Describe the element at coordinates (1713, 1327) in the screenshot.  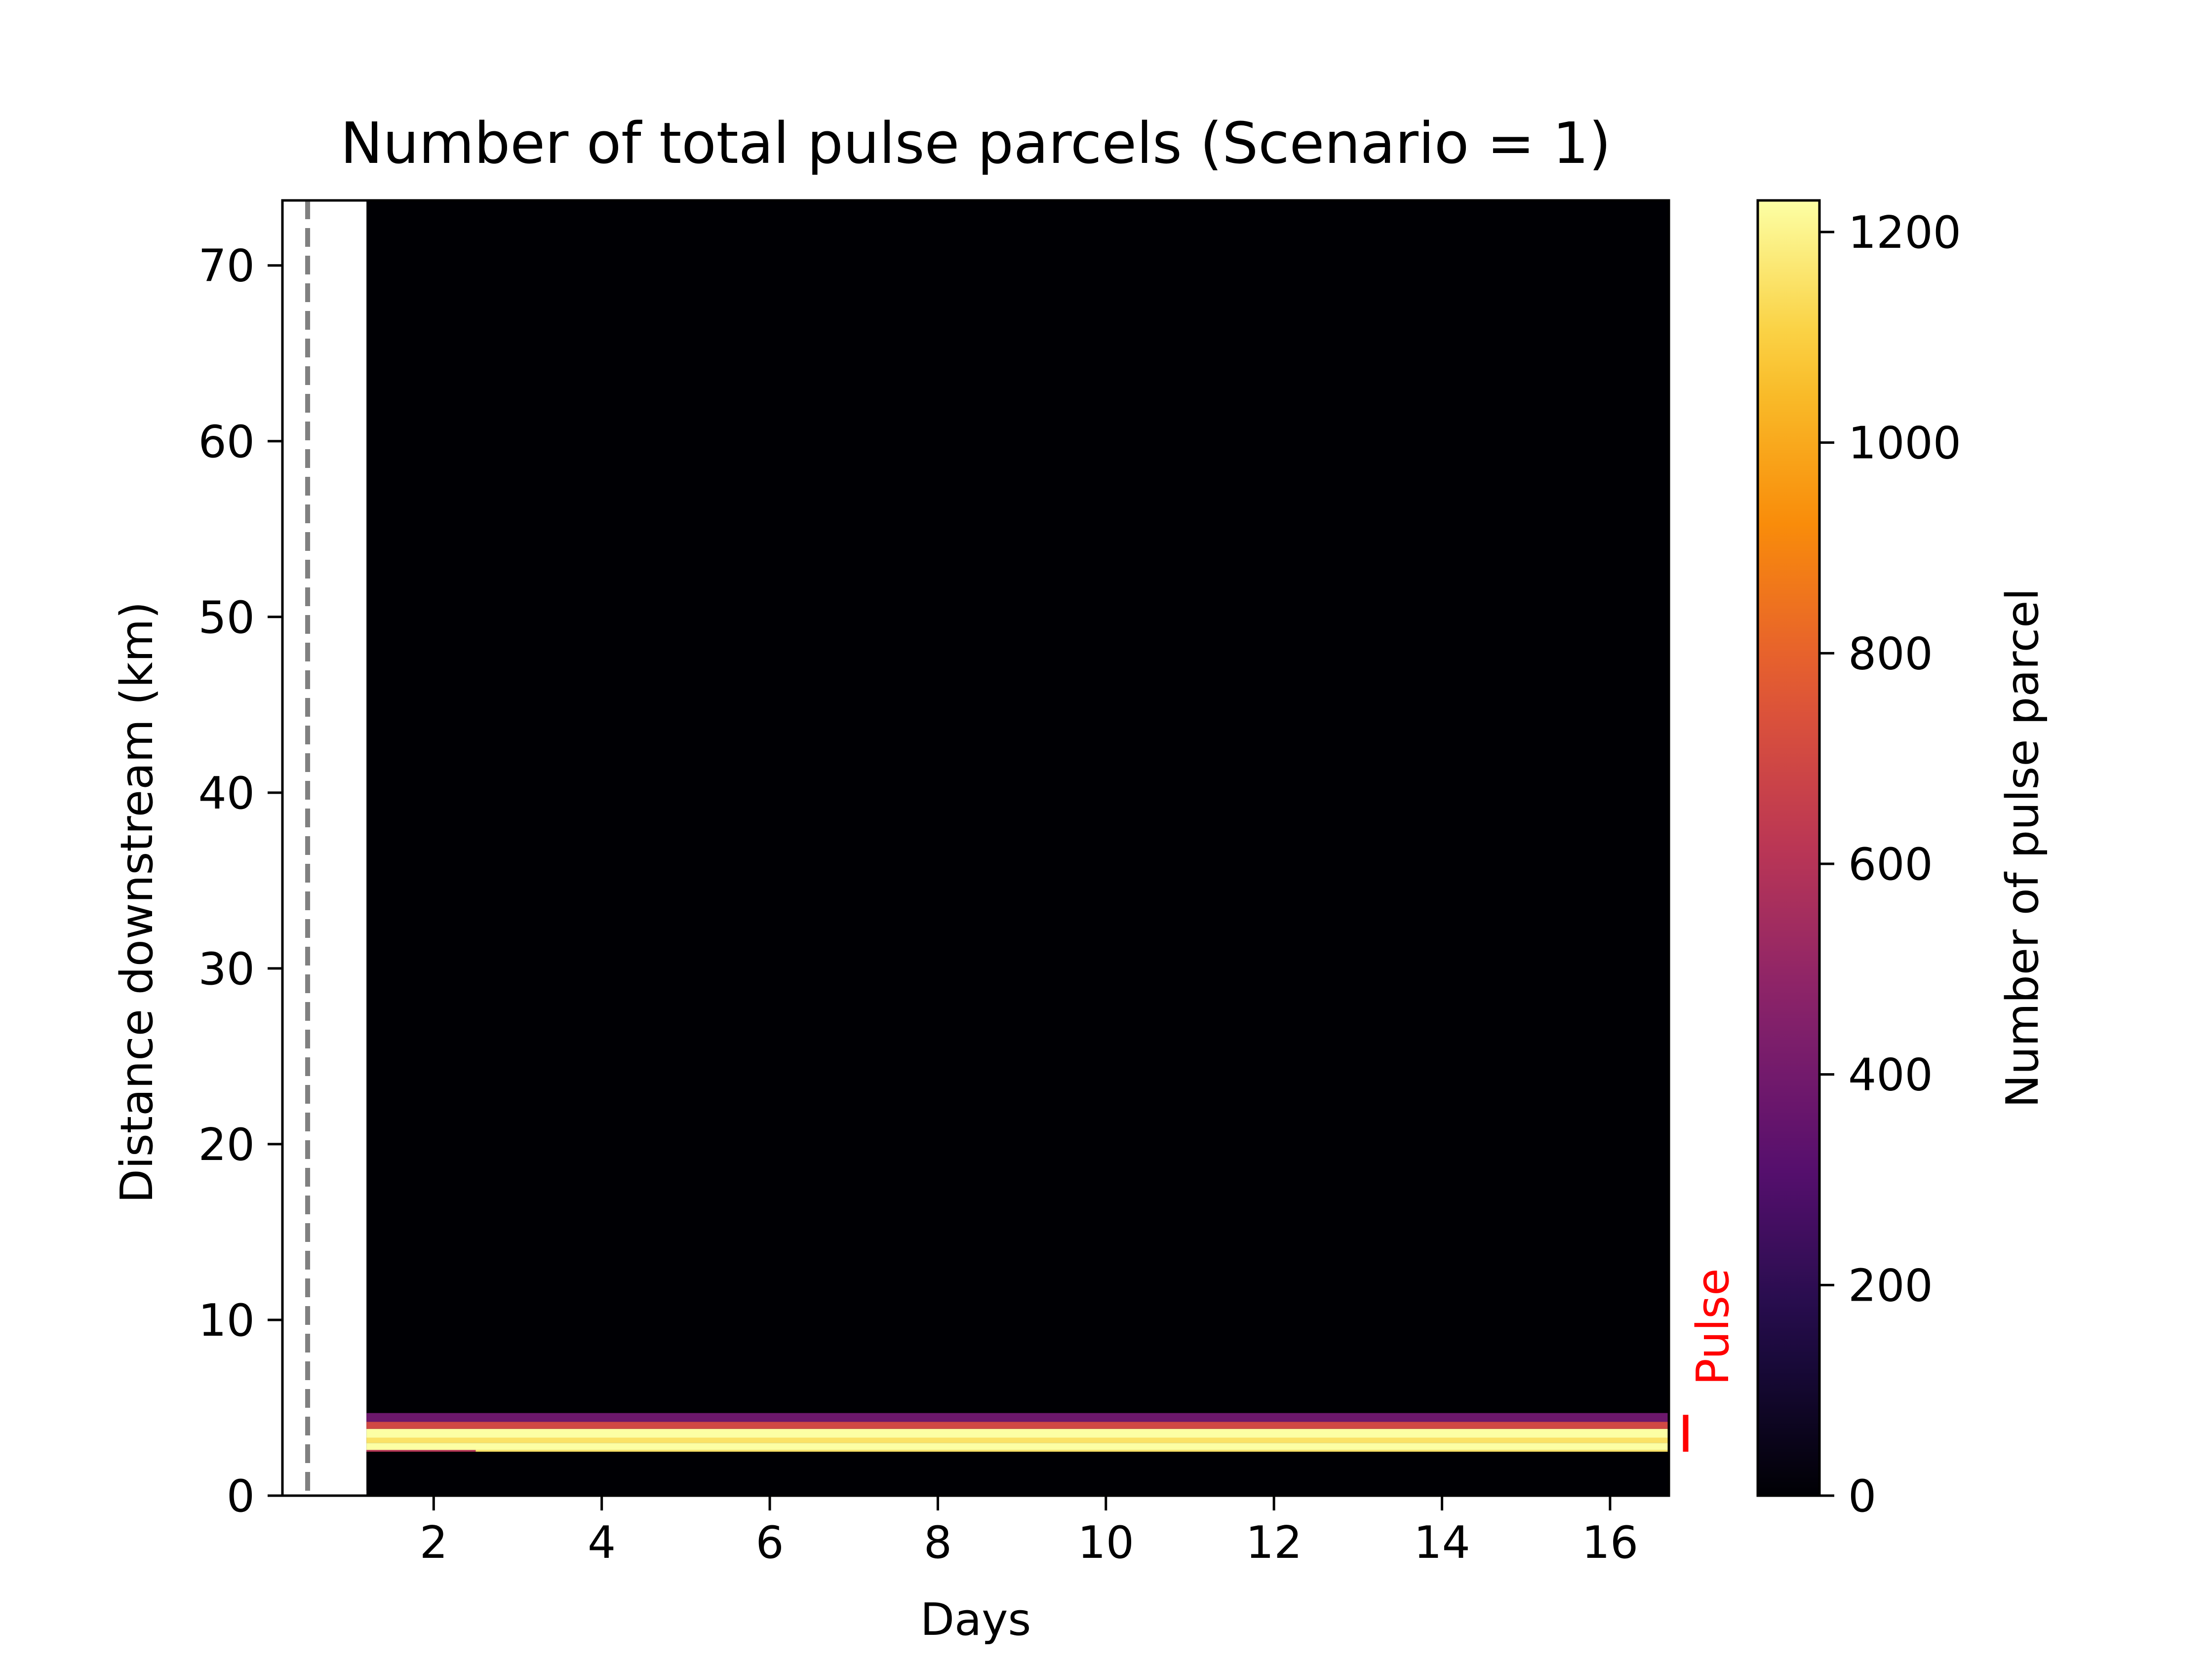
I see `pulse-label: Pulse` at that location.